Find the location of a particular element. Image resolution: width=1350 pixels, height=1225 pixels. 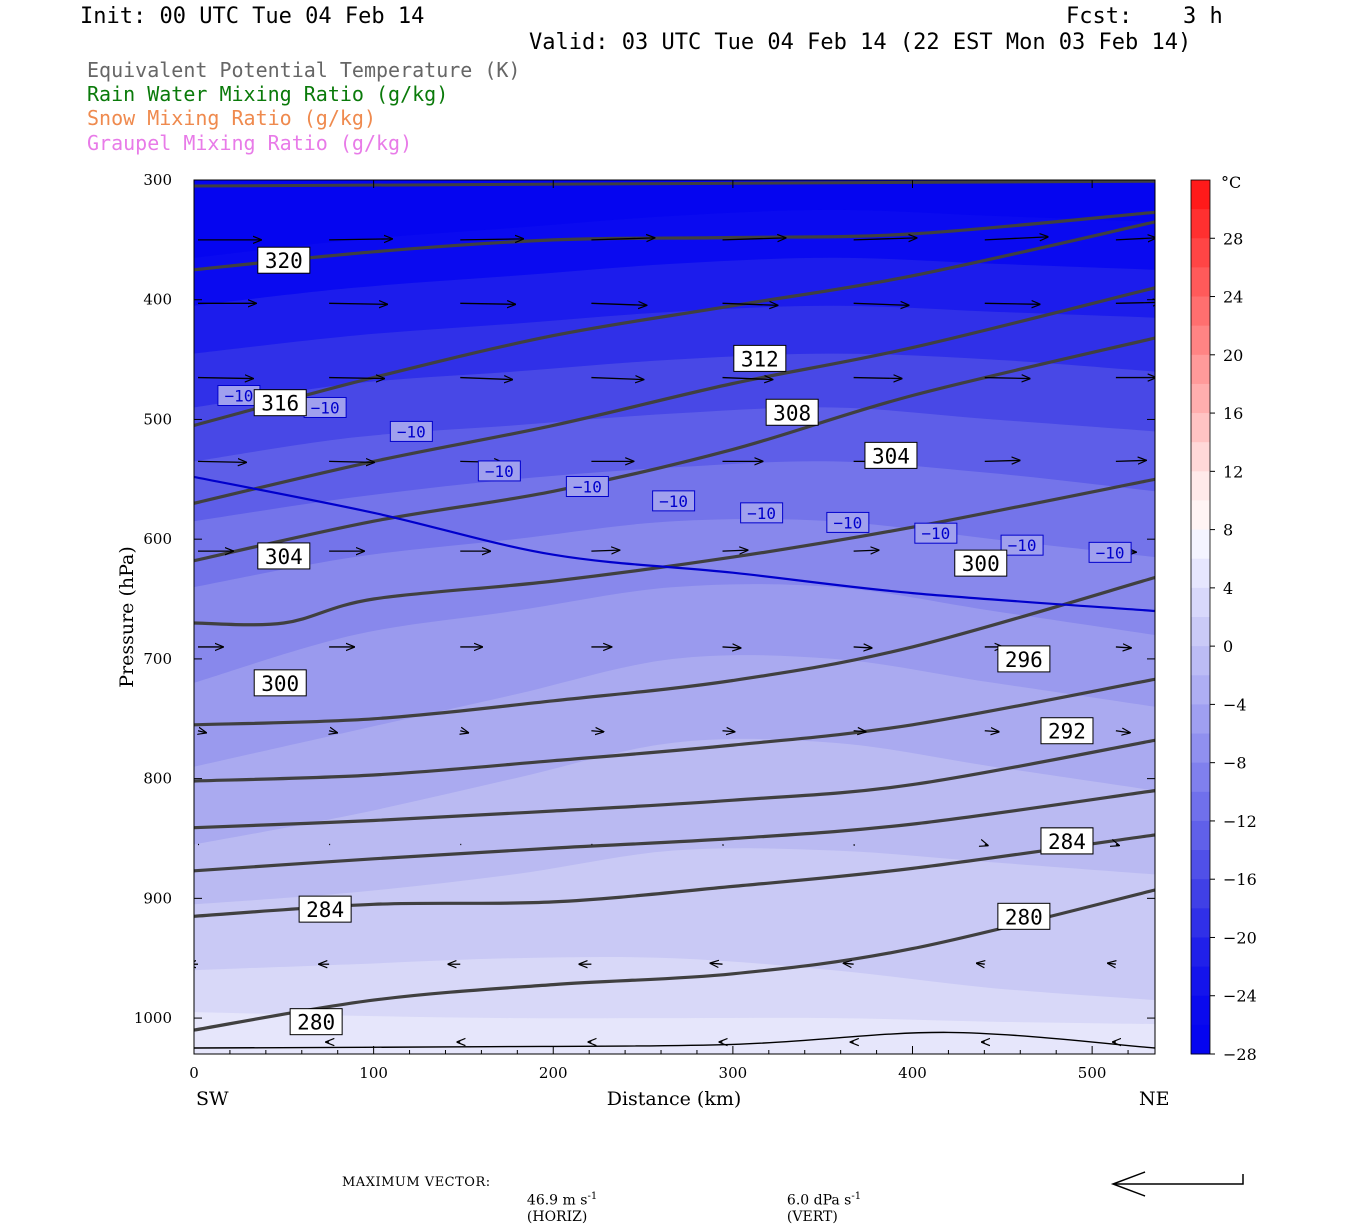

y-tick-label: 1000 is located at coordinates (153, 1018).